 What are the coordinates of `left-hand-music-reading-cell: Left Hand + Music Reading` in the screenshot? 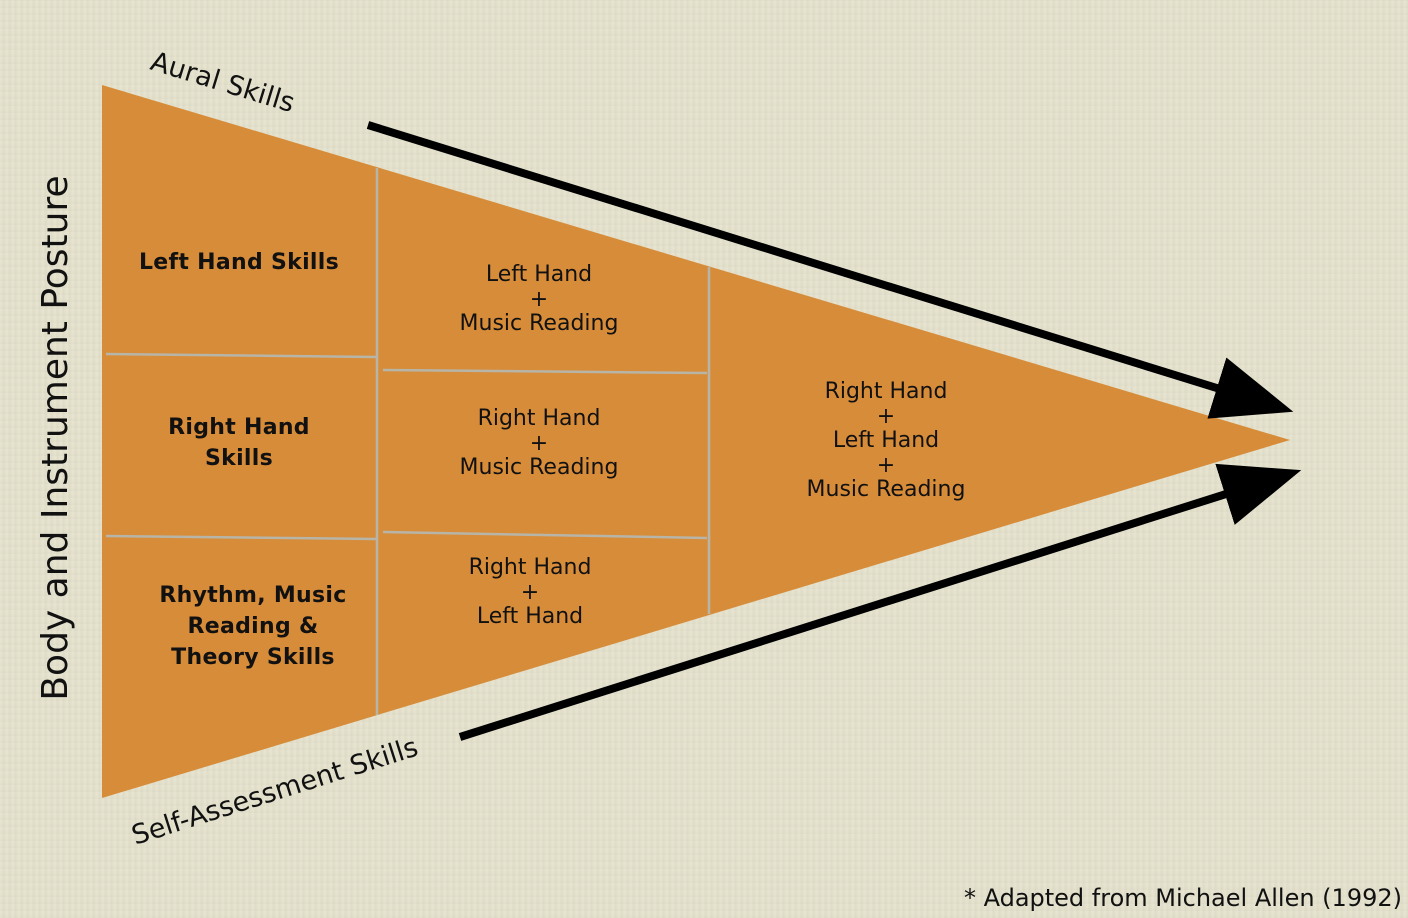 It's located at (539, 299).